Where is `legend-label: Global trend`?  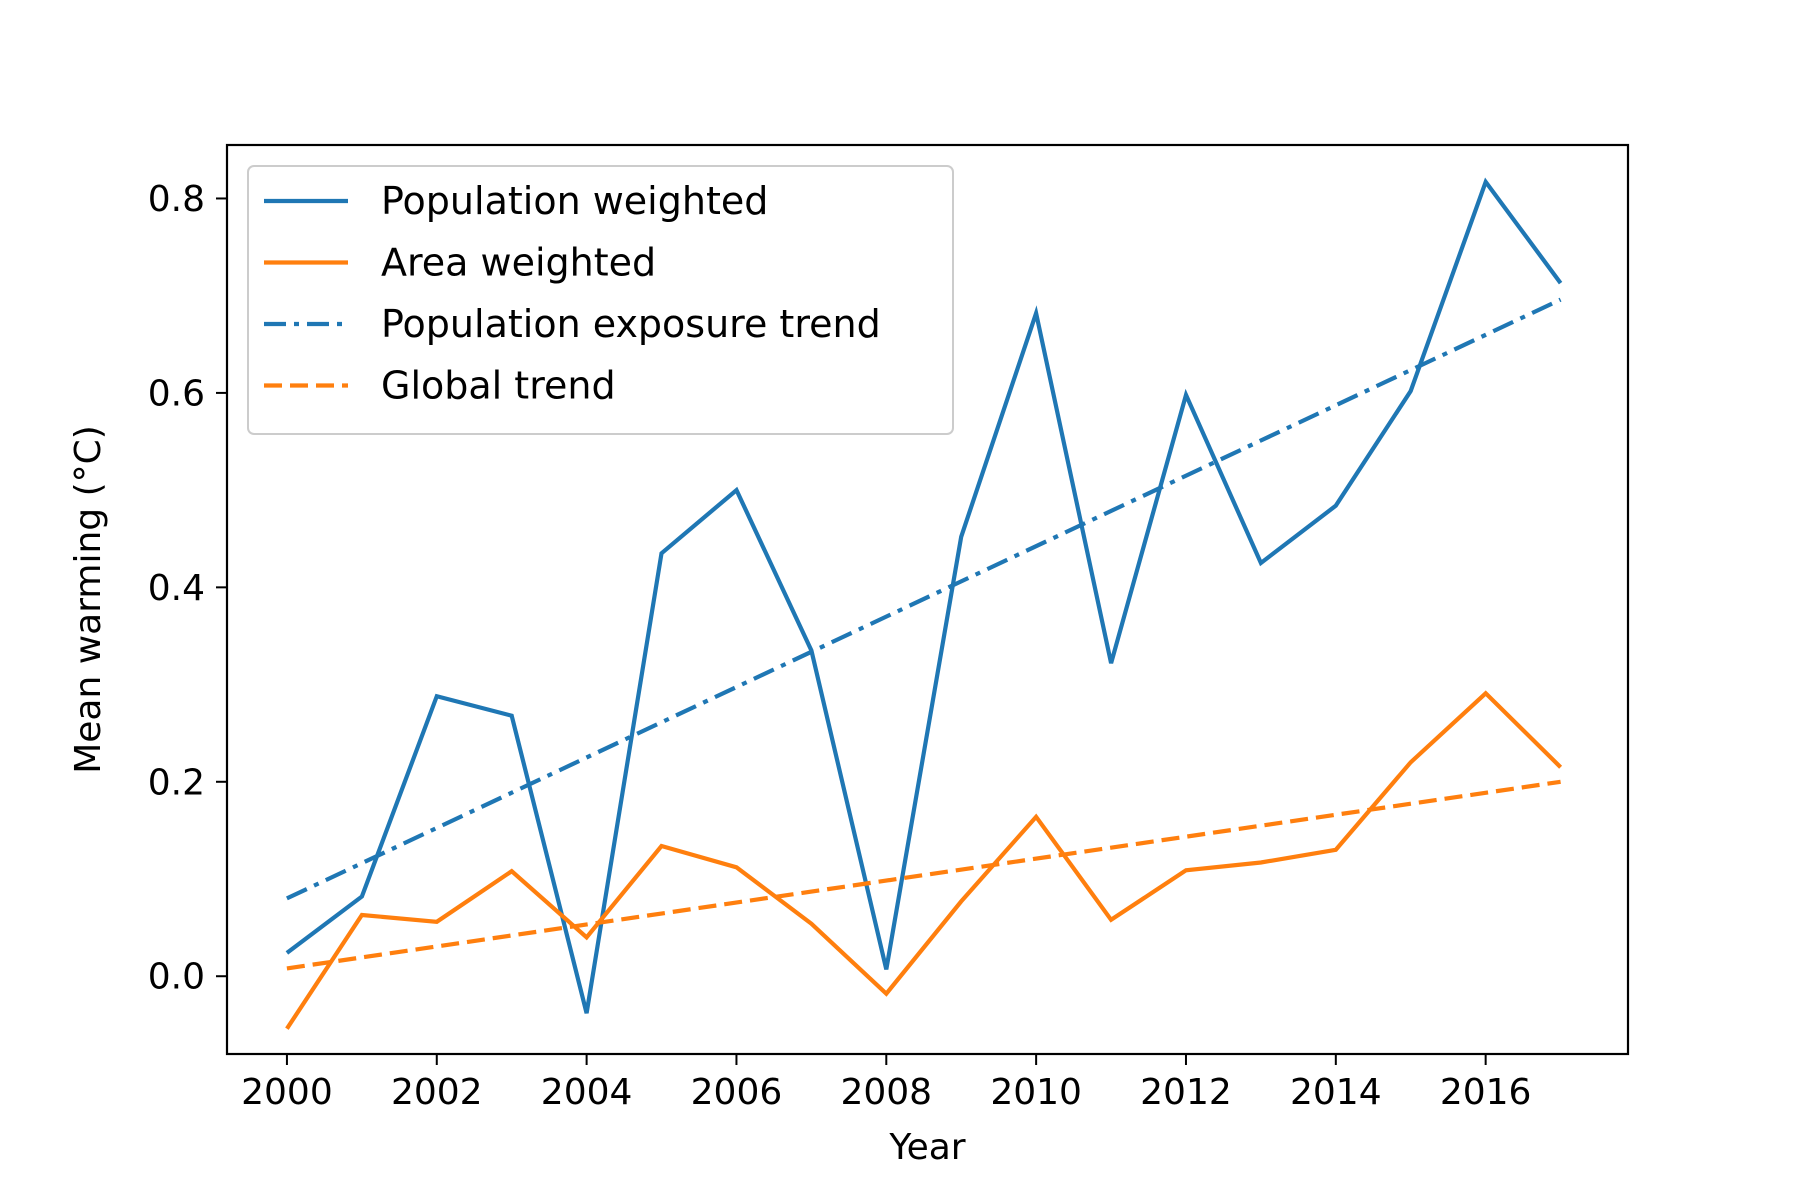 legend-label: Global trend is located at coordinates (498, 386).